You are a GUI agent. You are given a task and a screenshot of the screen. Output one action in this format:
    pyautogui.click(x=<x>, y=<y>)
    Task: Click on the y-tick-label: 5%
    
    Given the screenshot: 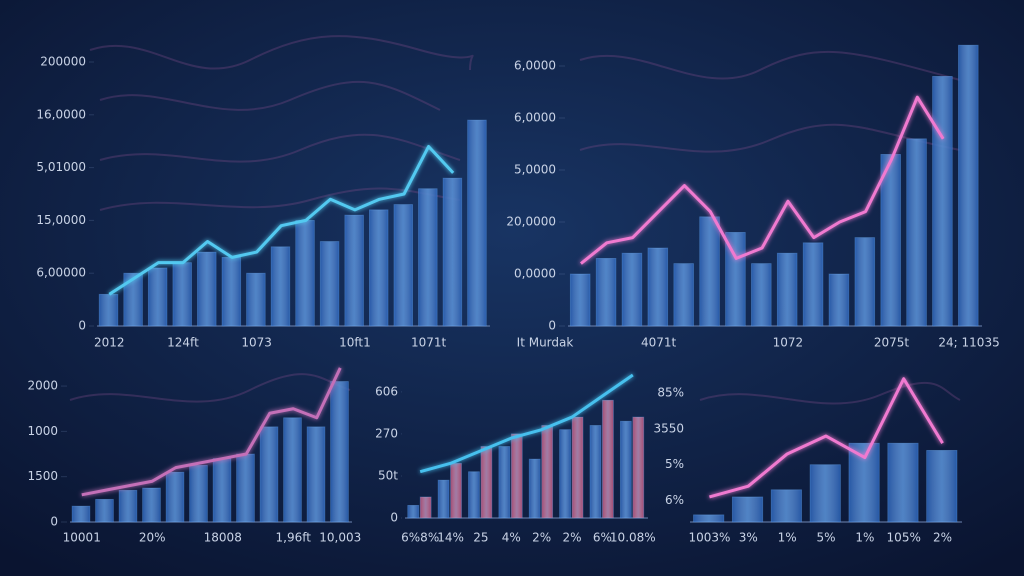 What is the action you would take?
    pyautogui.click(x=674, y=464)
    